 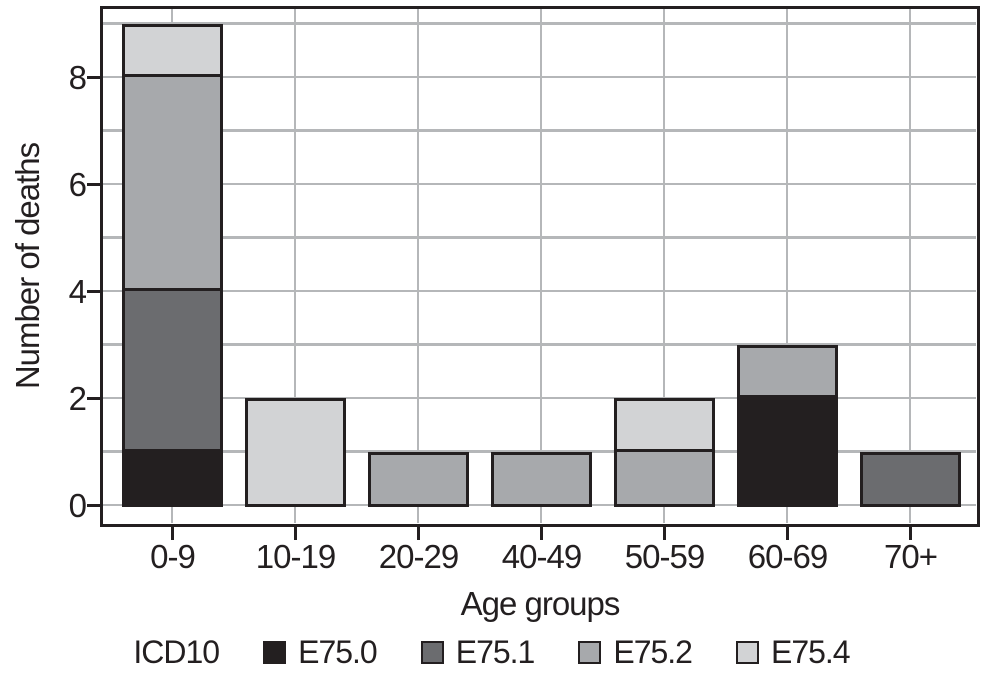 I want to click on bar-segment-E75.2-60-69, so click(x=787, y=371).